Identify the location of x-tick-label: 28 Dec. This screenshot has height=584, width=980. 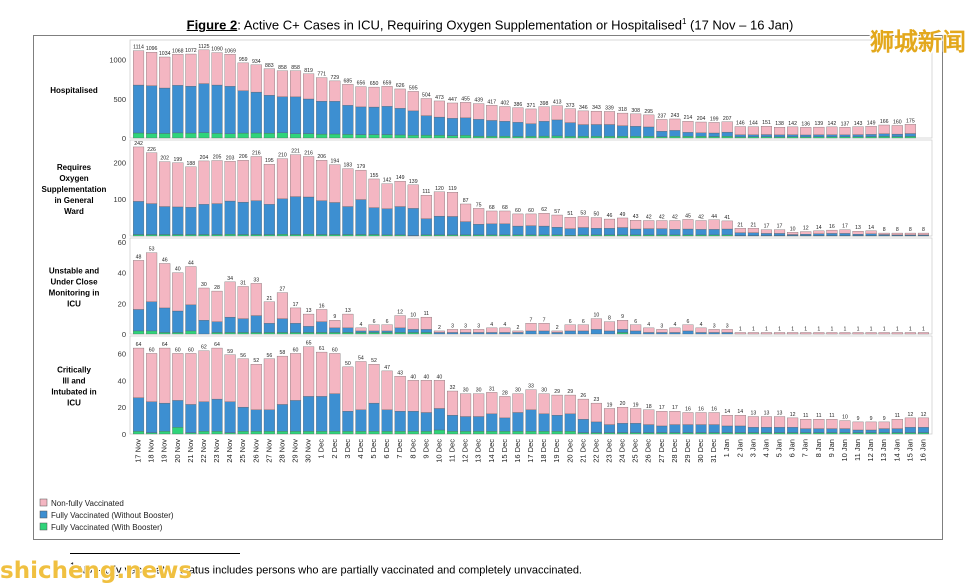
(674, 451).